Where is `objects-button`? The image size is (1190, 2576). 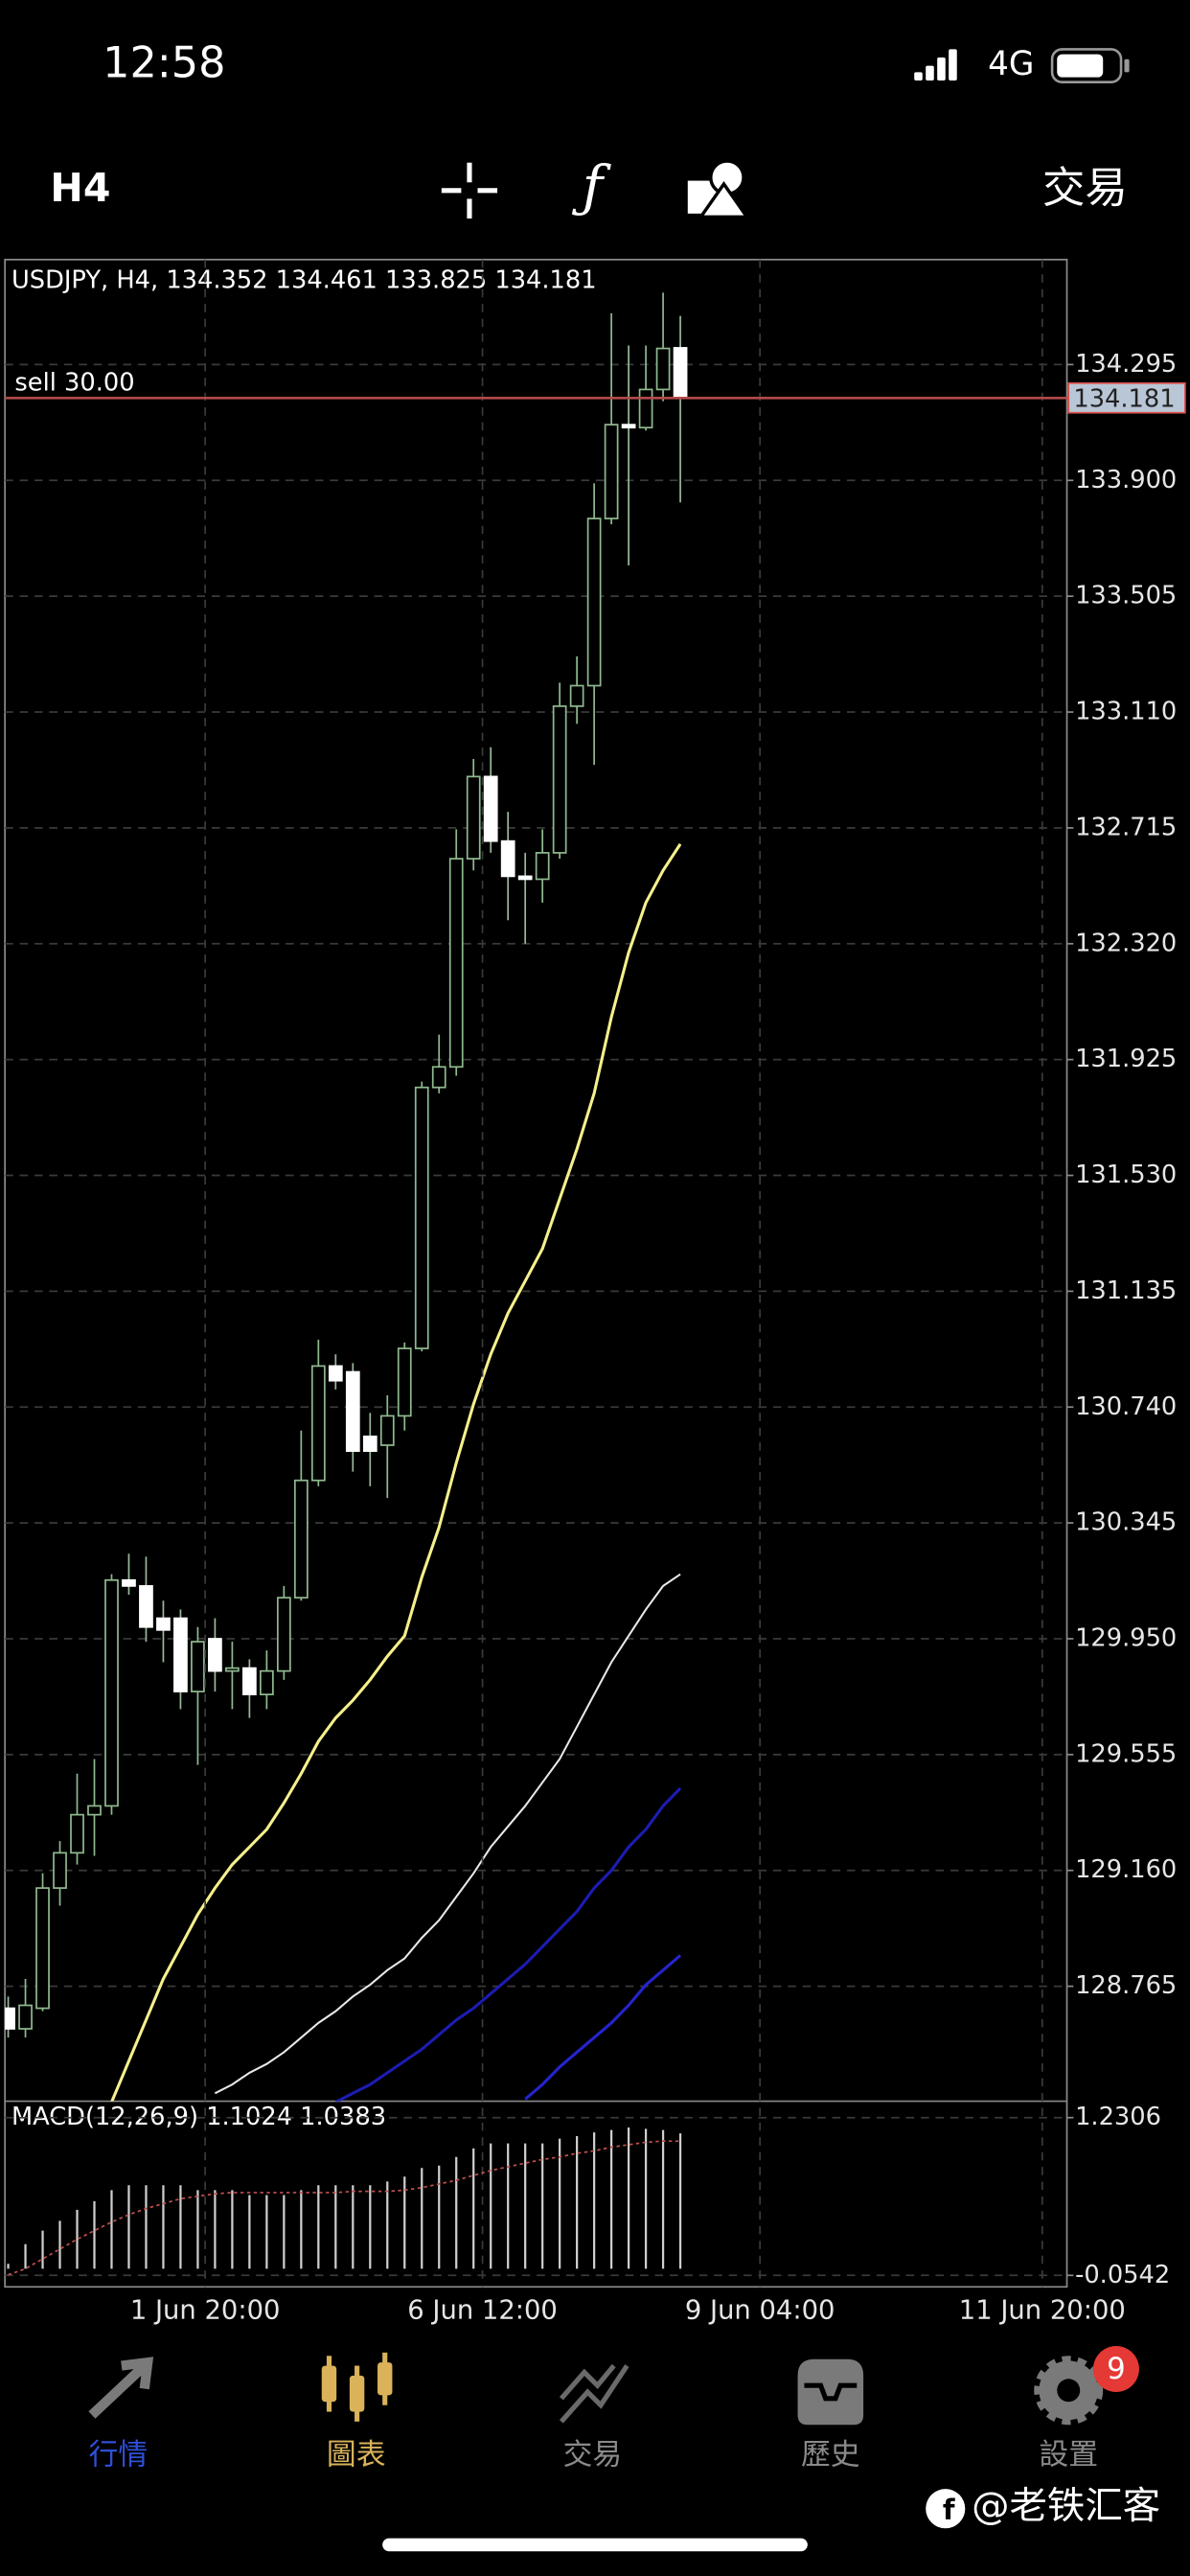
objects-button is located at coordinates (718, 188).